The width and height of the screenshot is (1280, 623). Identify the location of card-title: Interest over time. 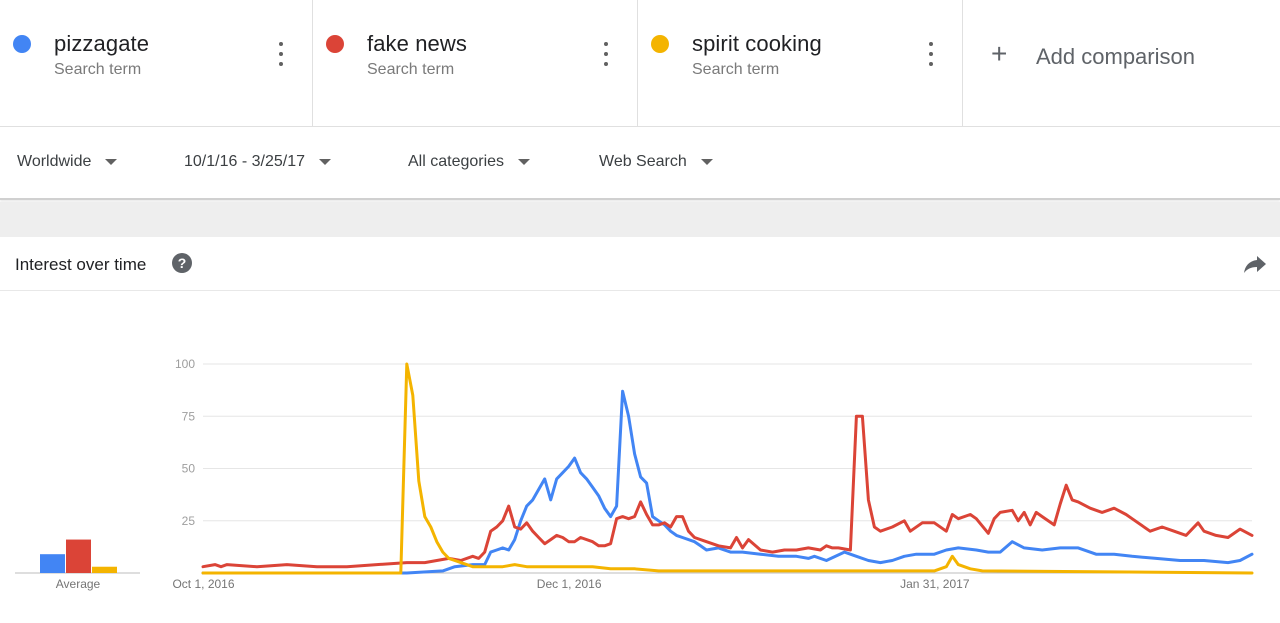
(81, 264).